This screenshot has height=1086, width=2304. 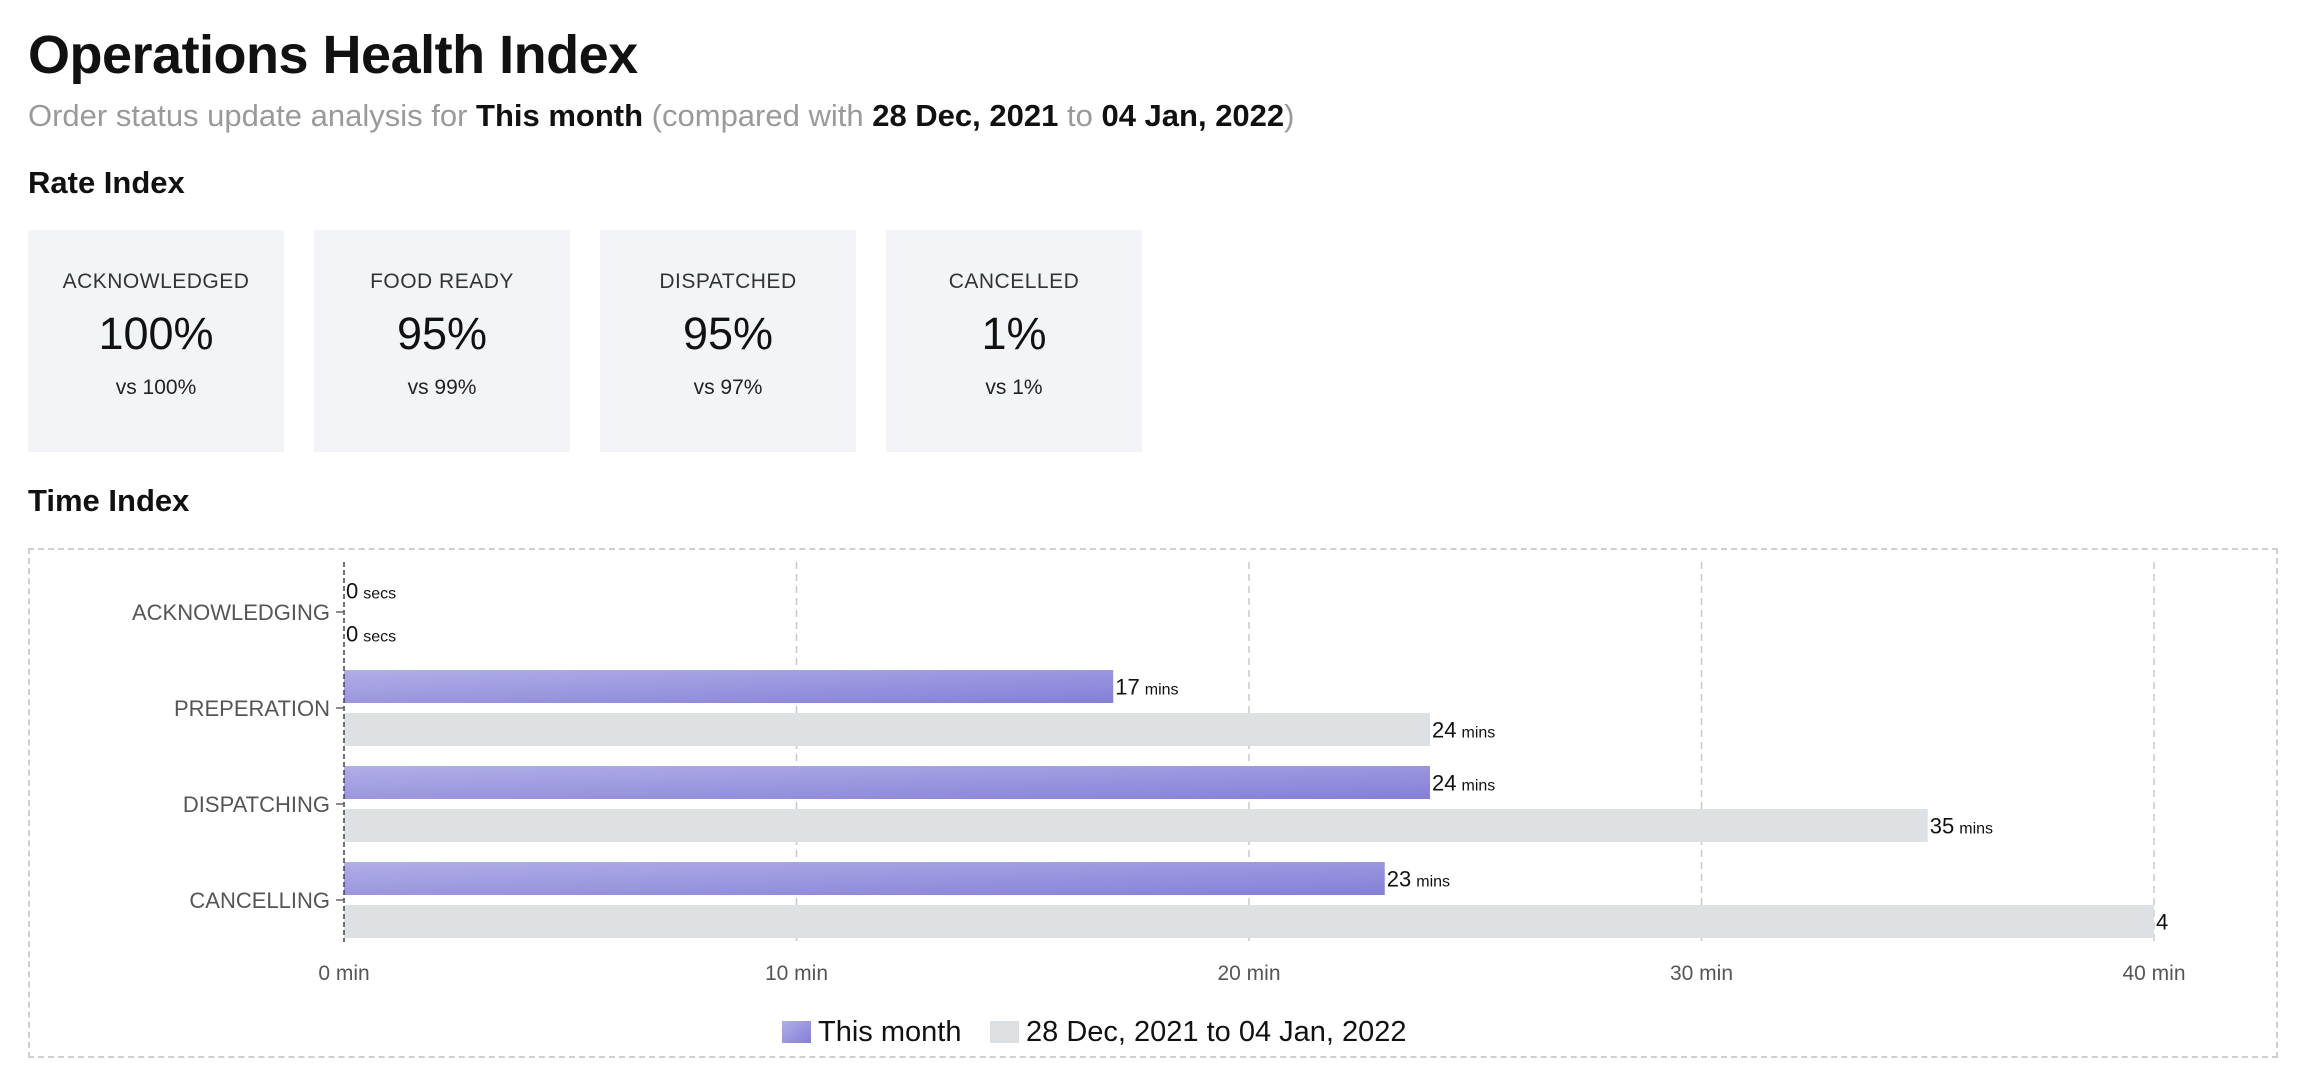 I want to click on rate-card-food-ready: FOOD READY 95% vs 99%, so click(x=442, y=341).